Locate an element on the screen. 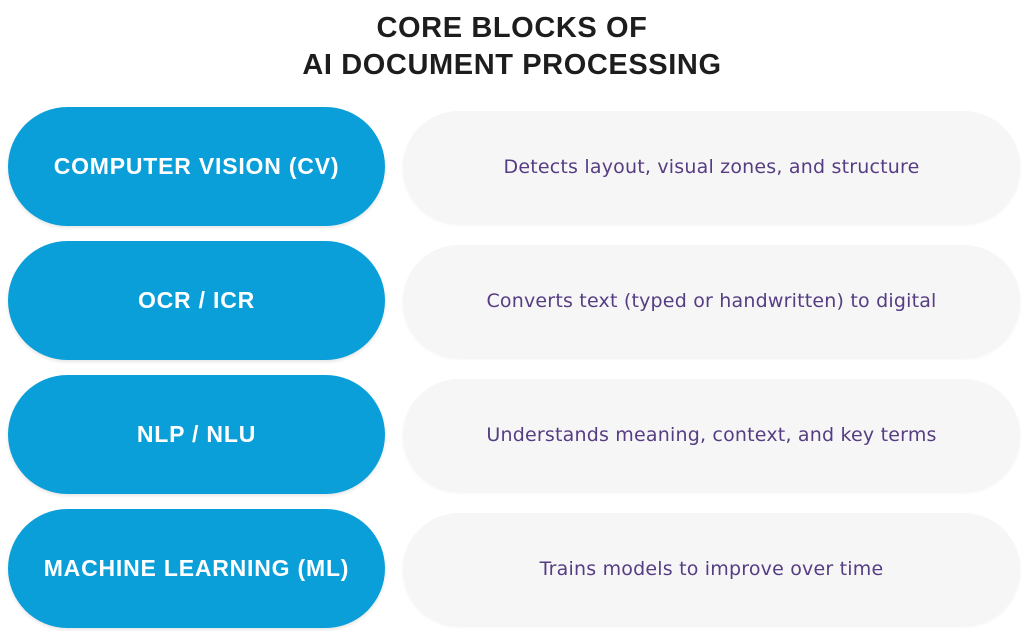  block-description-text: Trains models to improve over time is located at coordinates (711, 568).